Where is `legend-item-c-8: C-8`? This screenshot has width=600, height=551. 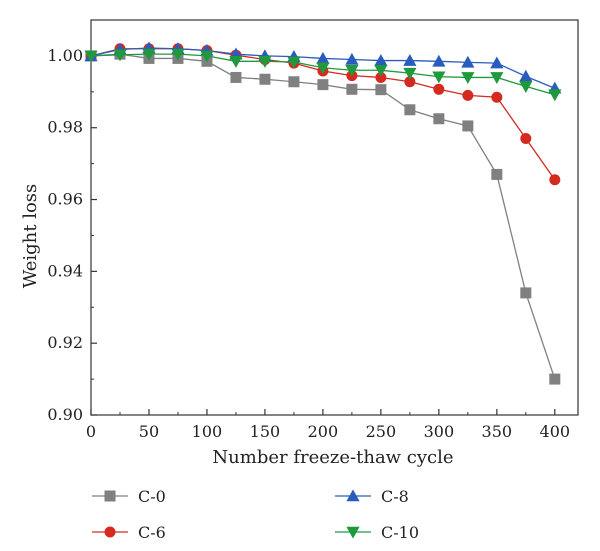
legend-item-c-8: C-8 is located at coordinates (372, 496).